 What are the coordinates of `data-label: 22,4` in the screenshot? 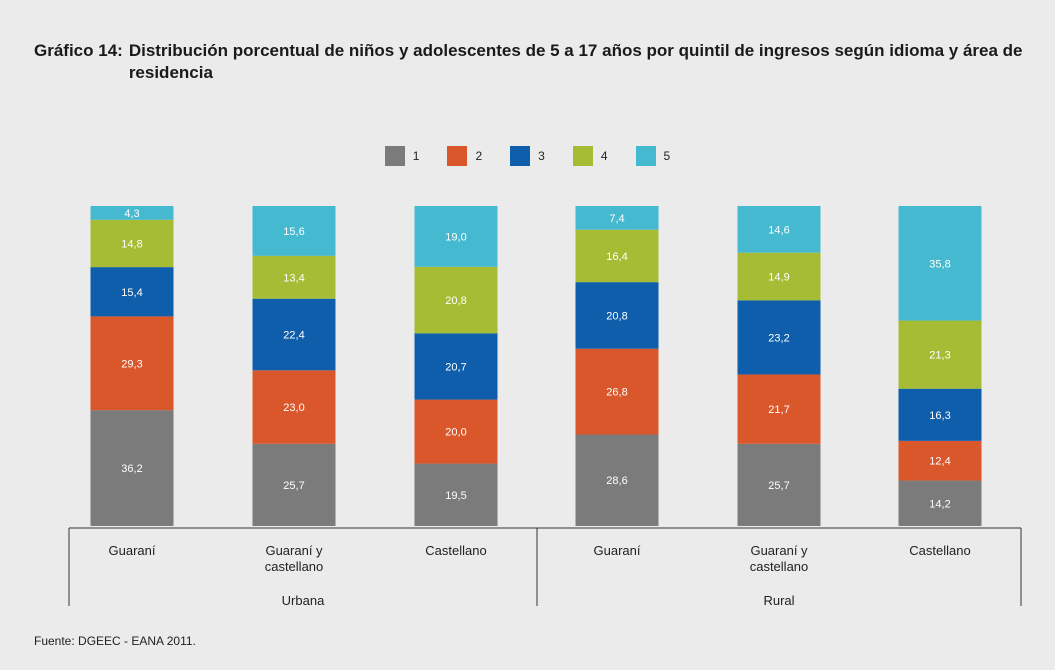 It's located at (293, 336).